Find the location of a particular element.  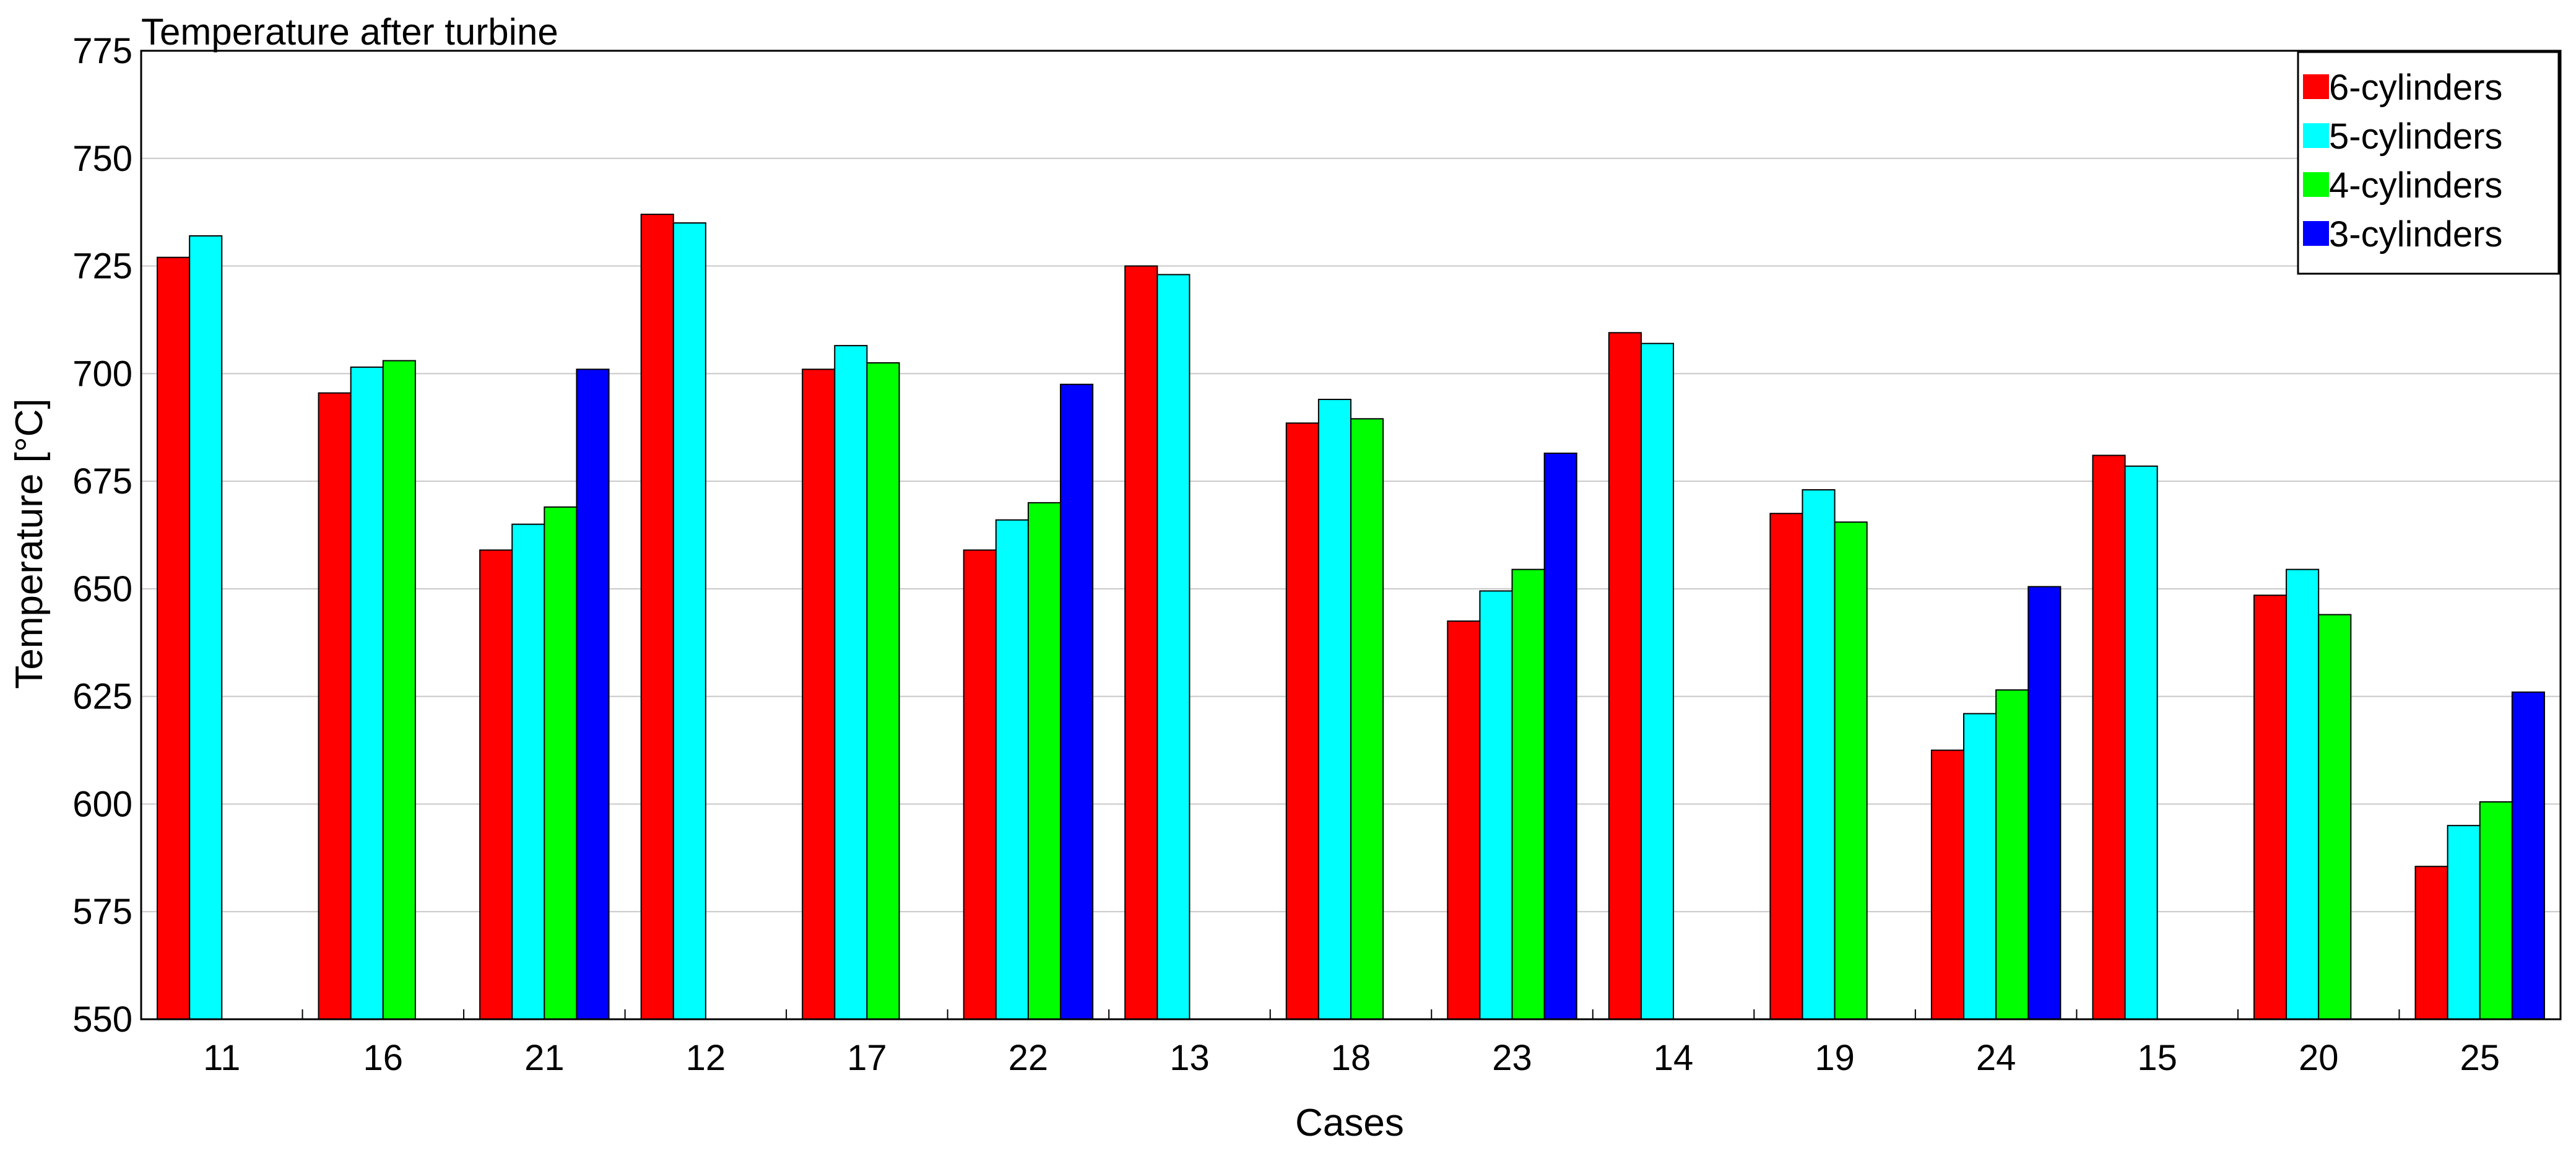

legend-swatch-3-cylinders is located at coordinates (2316, 233).